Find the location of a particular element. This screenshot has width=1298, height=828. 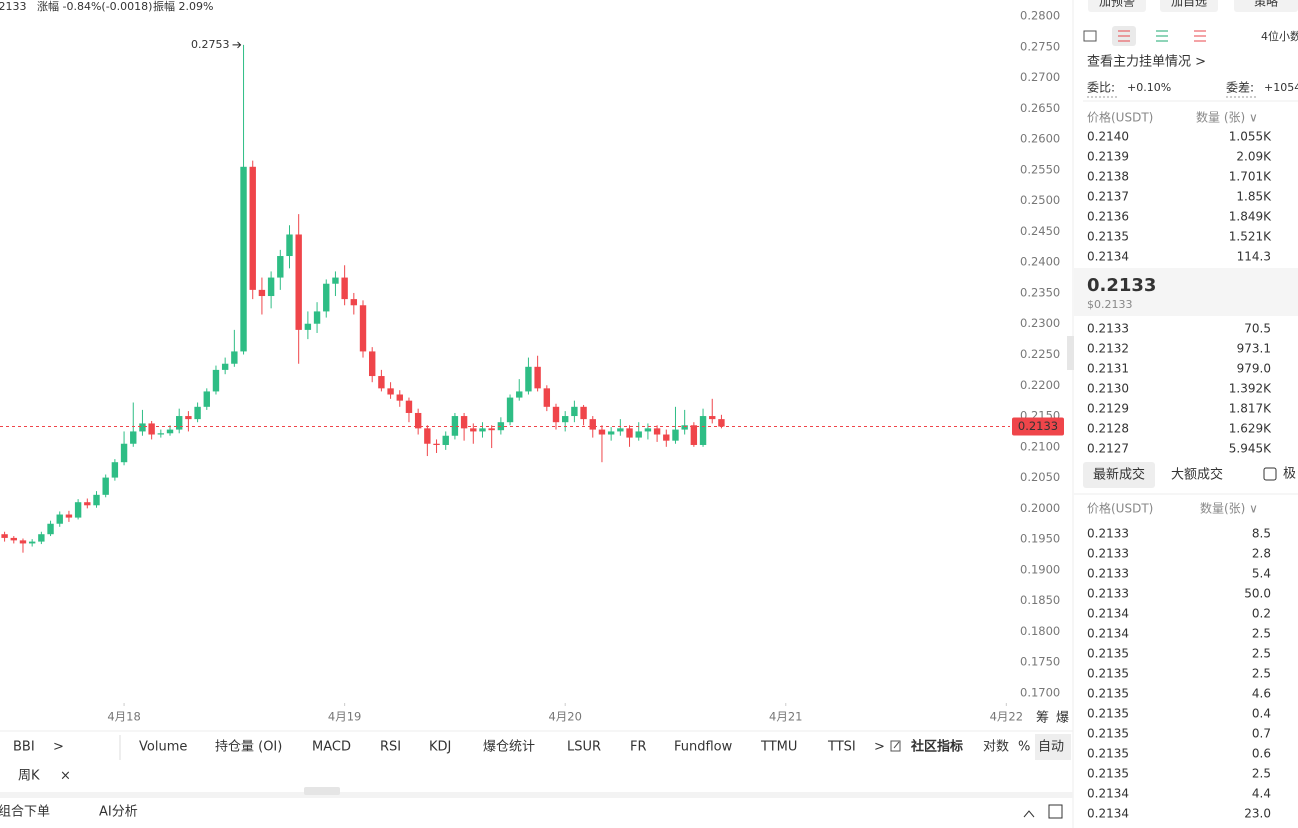

tab: 最新成交 is located at coordinates (1119, 475).